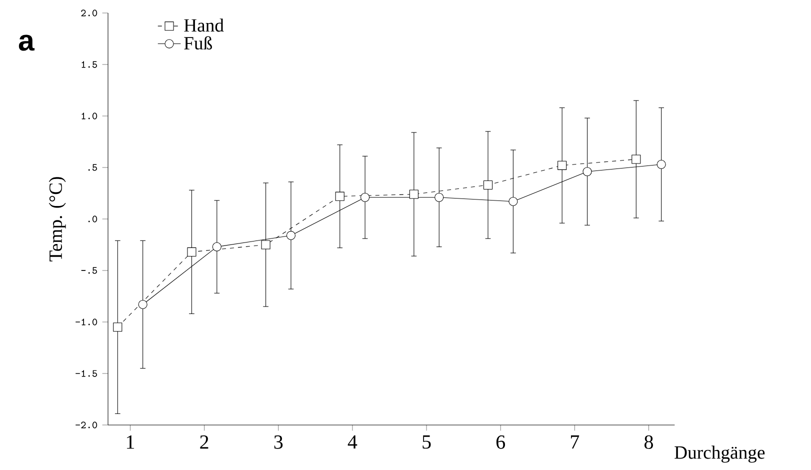 The image size is (811, 470). I want to click on y-tick-label: 1.0, so click(90, 116).